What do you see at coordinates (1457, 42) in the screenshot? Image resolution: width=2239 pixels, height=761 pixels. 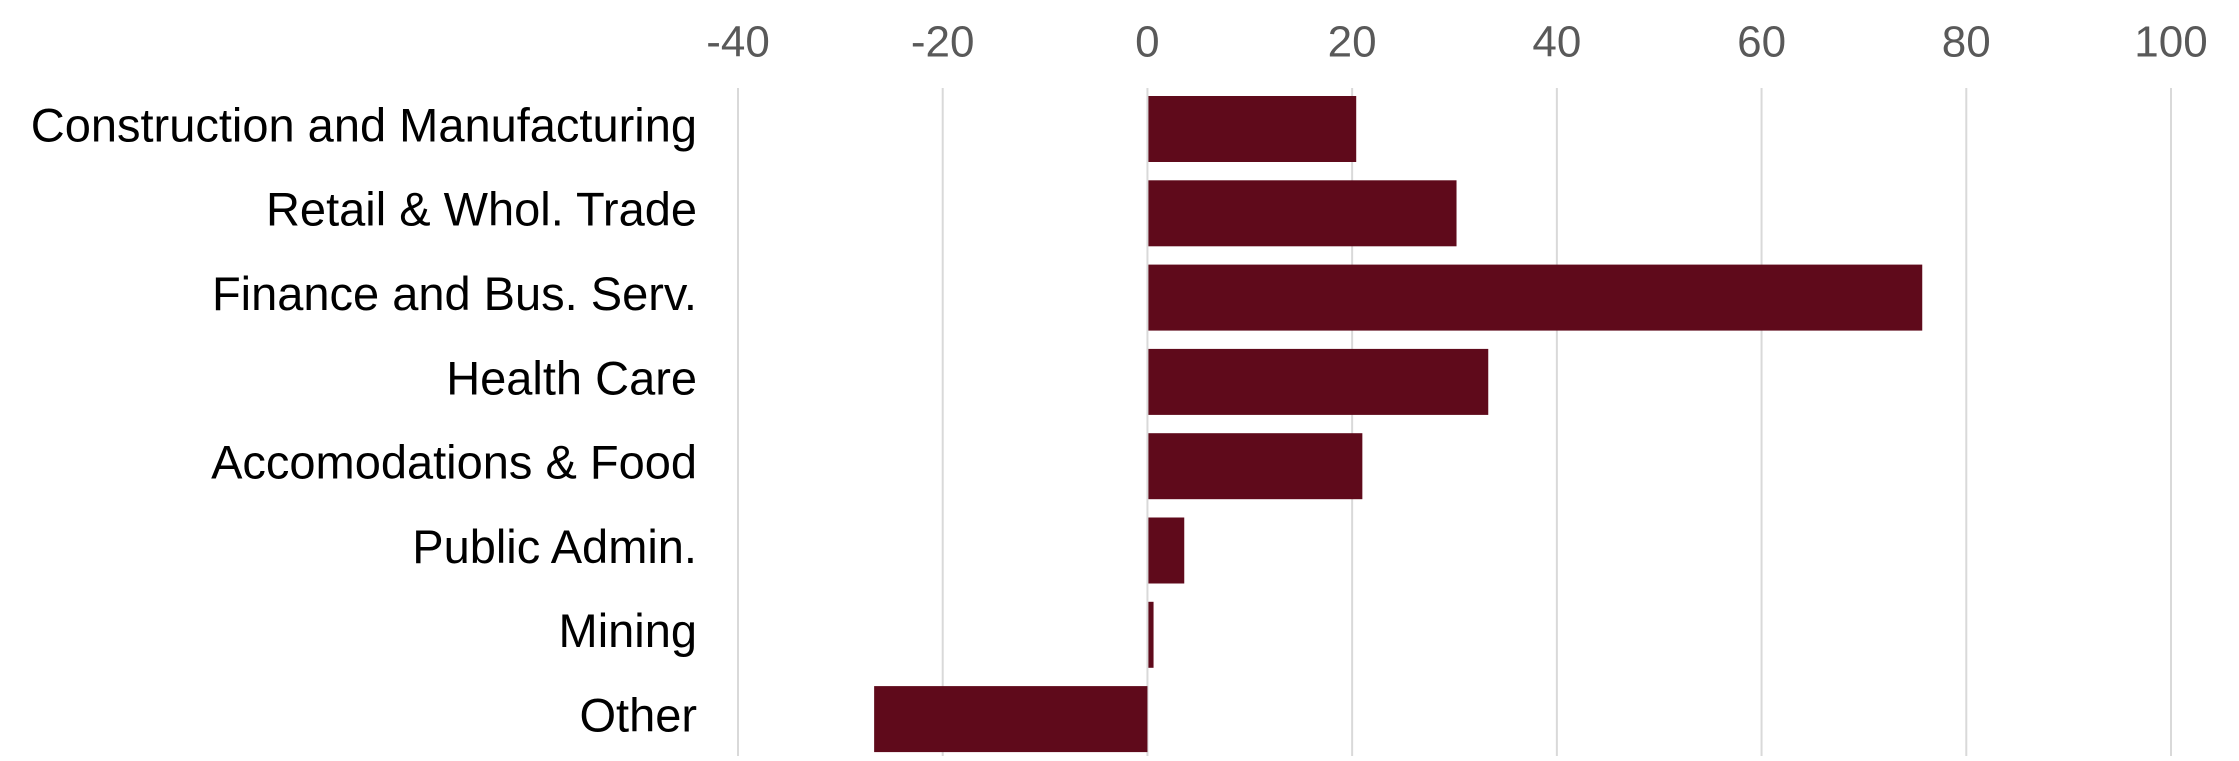 I see `x-axis-ticks: -40 -20 0 20 40 60 80 100` at bounding box center [1457, 42].